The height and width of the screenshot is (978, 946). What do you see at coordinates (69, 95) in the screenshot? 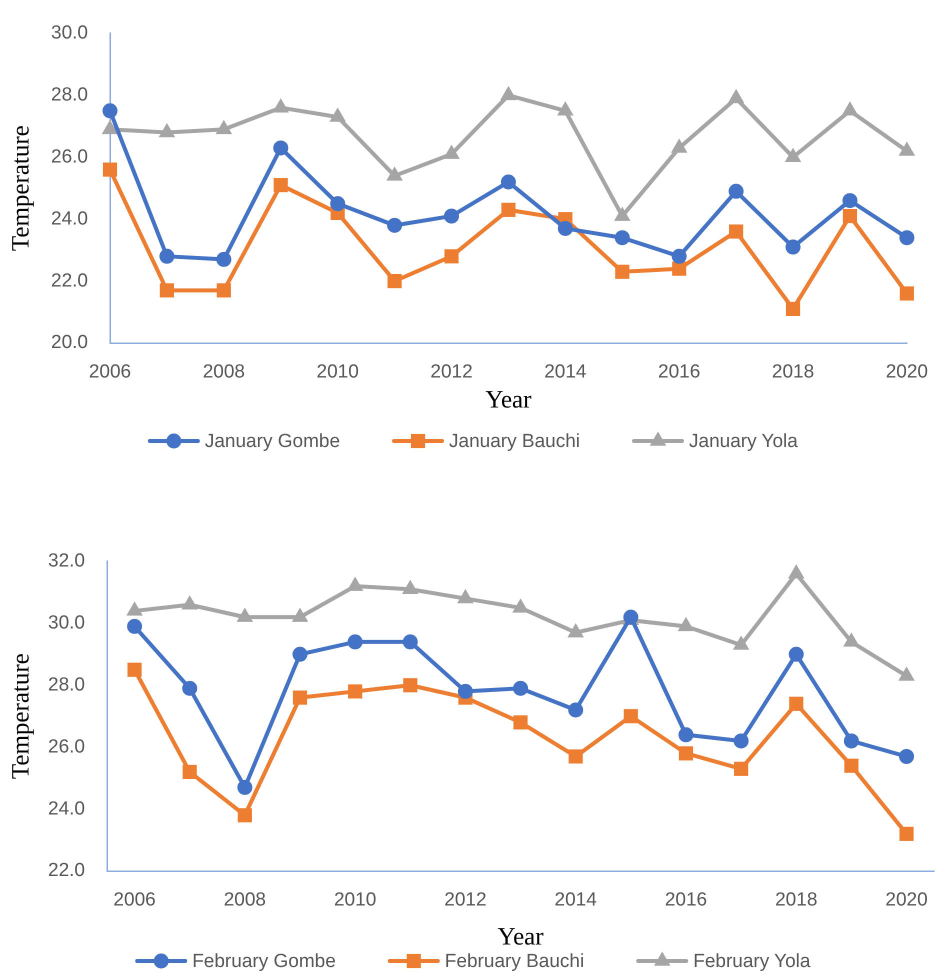
I see `y-tick-label: 28.0` at bounding box center [69, 95].